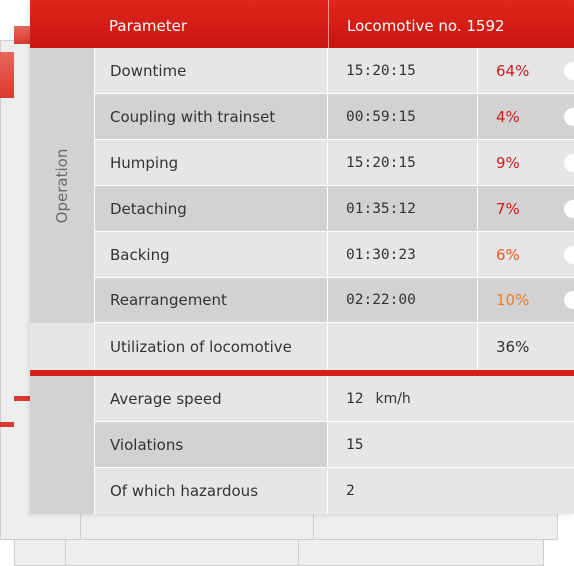  Describe the element at coordinates (403, 300) in the screenshot. I see `row-time: 02:22:00` at that location.